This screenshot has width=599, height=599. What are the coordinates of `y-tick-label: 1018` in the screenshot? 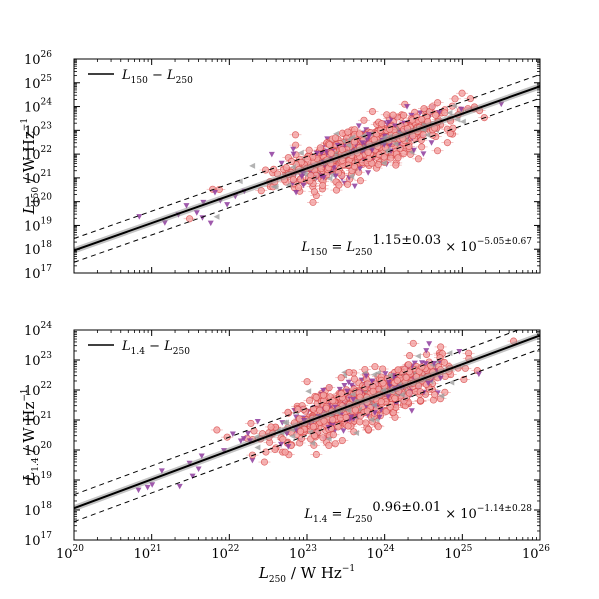 It's located at (38, 249).